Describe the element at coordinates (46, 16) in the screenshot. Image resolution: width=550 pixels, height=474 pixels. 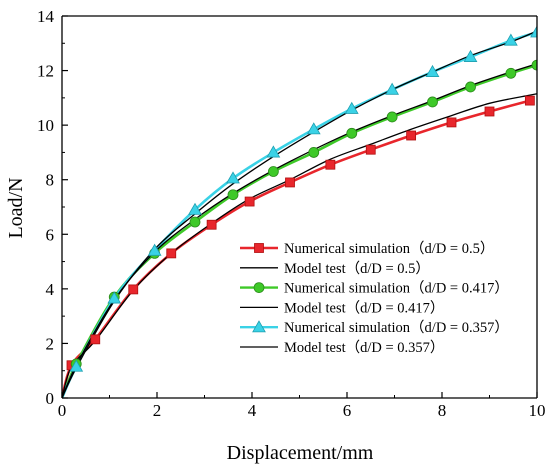
I see `y-tick-label: 14` at that location.